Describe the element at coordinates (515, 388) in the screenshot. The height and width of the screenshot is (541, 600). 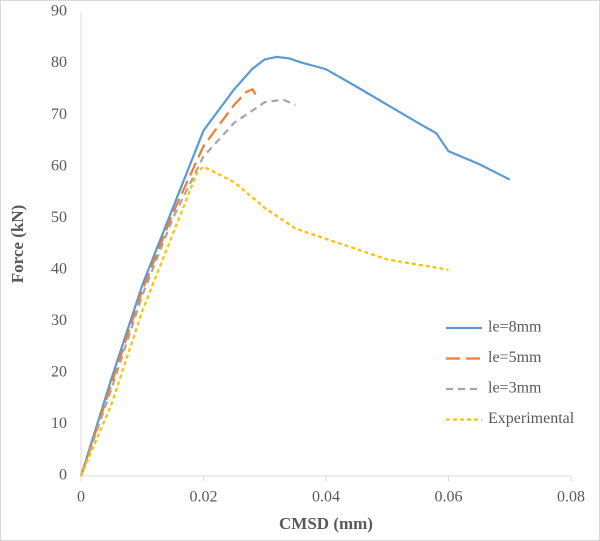
I see `legend-label: le=3mm` at that location.